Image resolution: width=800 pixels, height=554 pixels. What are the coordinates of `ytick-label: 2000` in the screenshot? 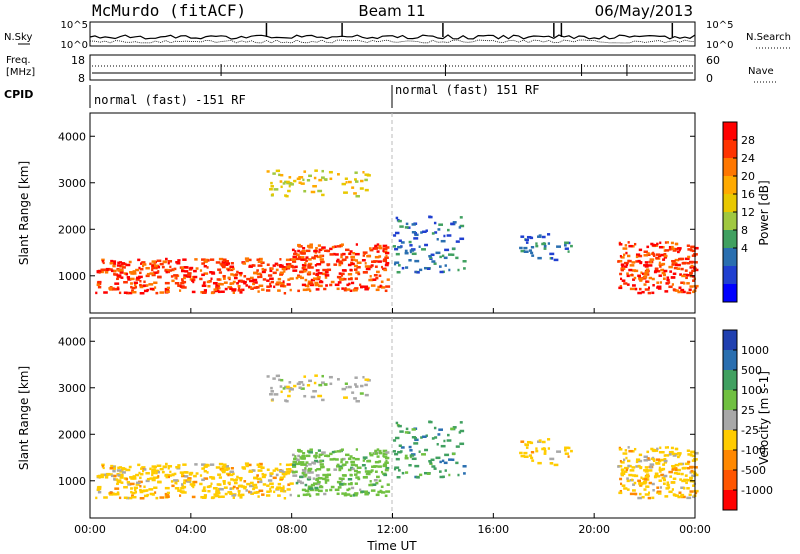 It's located at (72, 229).